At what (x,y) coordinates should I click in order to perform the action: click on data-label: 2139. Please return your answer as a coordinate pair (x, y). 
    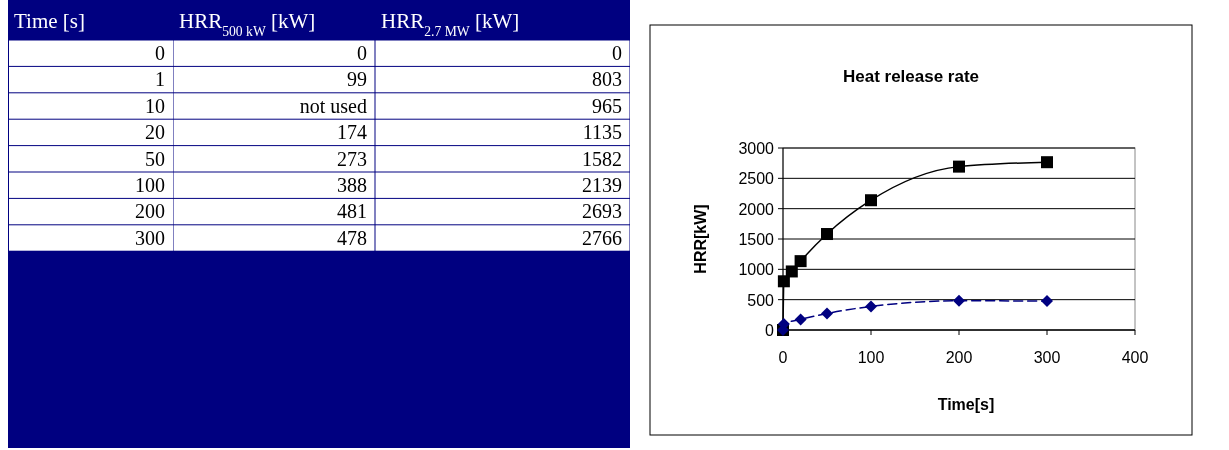
    Looking at the image, I should click on (602, 185).